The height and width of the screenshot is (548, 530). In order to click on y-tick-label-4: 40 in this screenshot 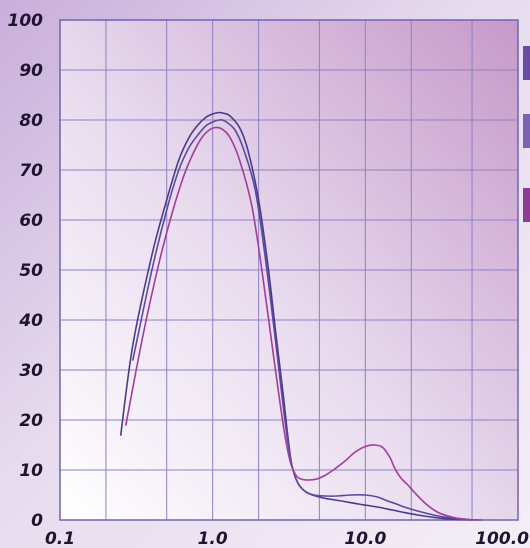, I will do `click(30, 321)`.